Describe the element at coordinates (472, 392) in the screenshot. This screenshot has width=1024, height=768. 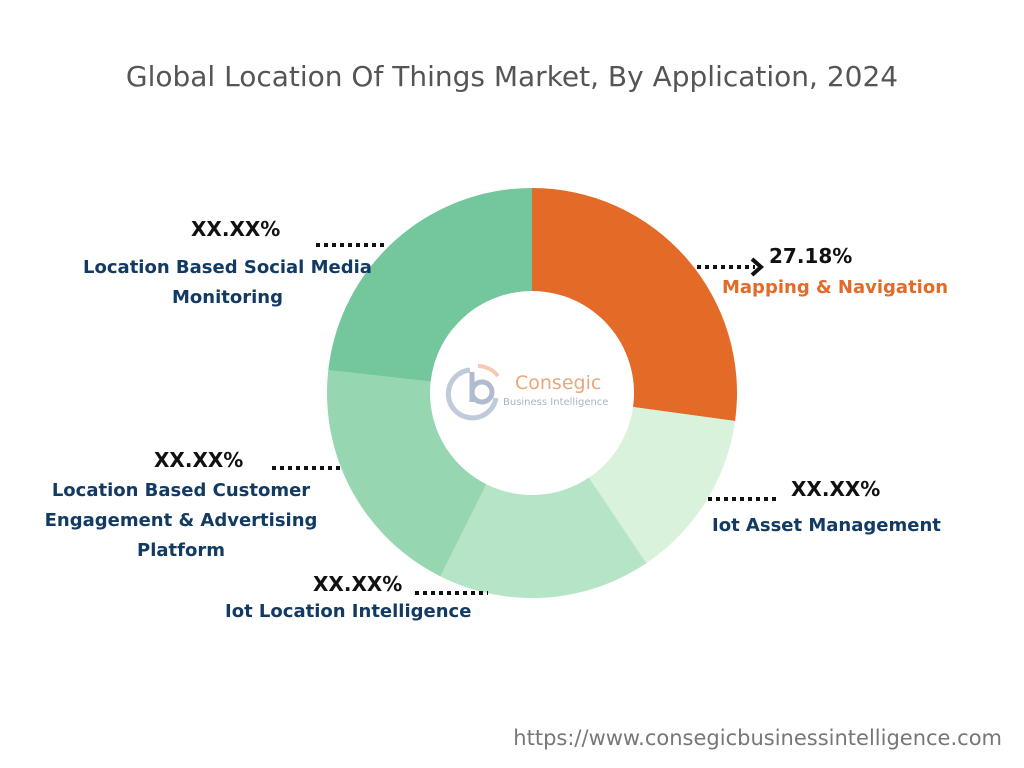
I see `consegic-logo` at that location.